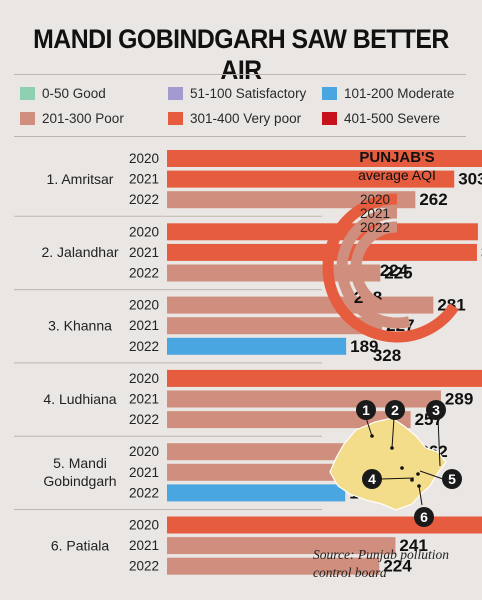 The image size is (482, 600). Describe the element at coordinates (324, 158) in the screenshot. I see `bar-1-2020` at that location.